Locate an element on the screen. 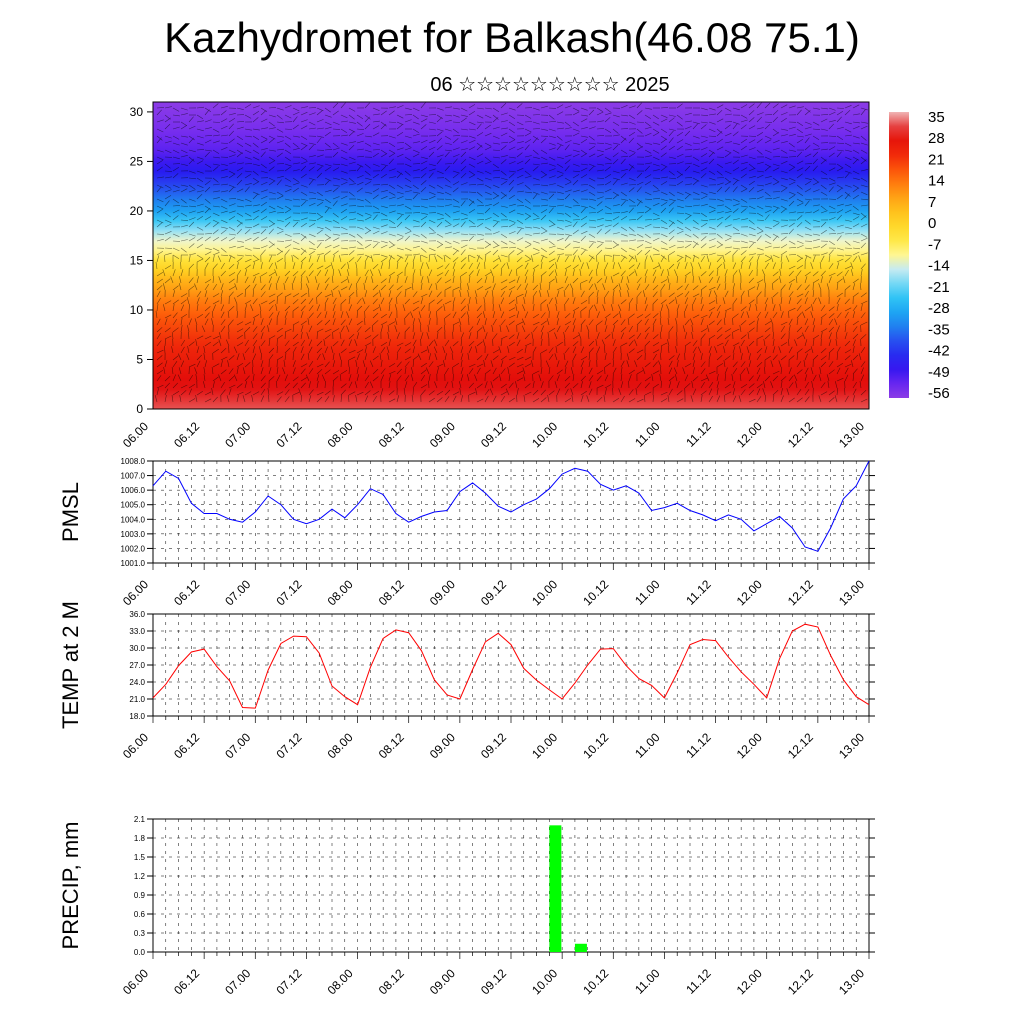  colorbar-label: 0 is located at coordinates (932, 223).